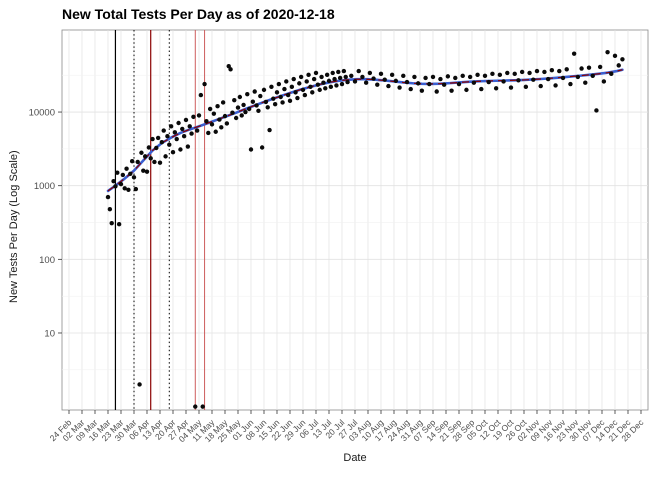 The image size is (672, 480). What do you see at coordinates (49, 333) in the screenshot?
I see `y-tick-label: 10` at bounding box center [49, 333].